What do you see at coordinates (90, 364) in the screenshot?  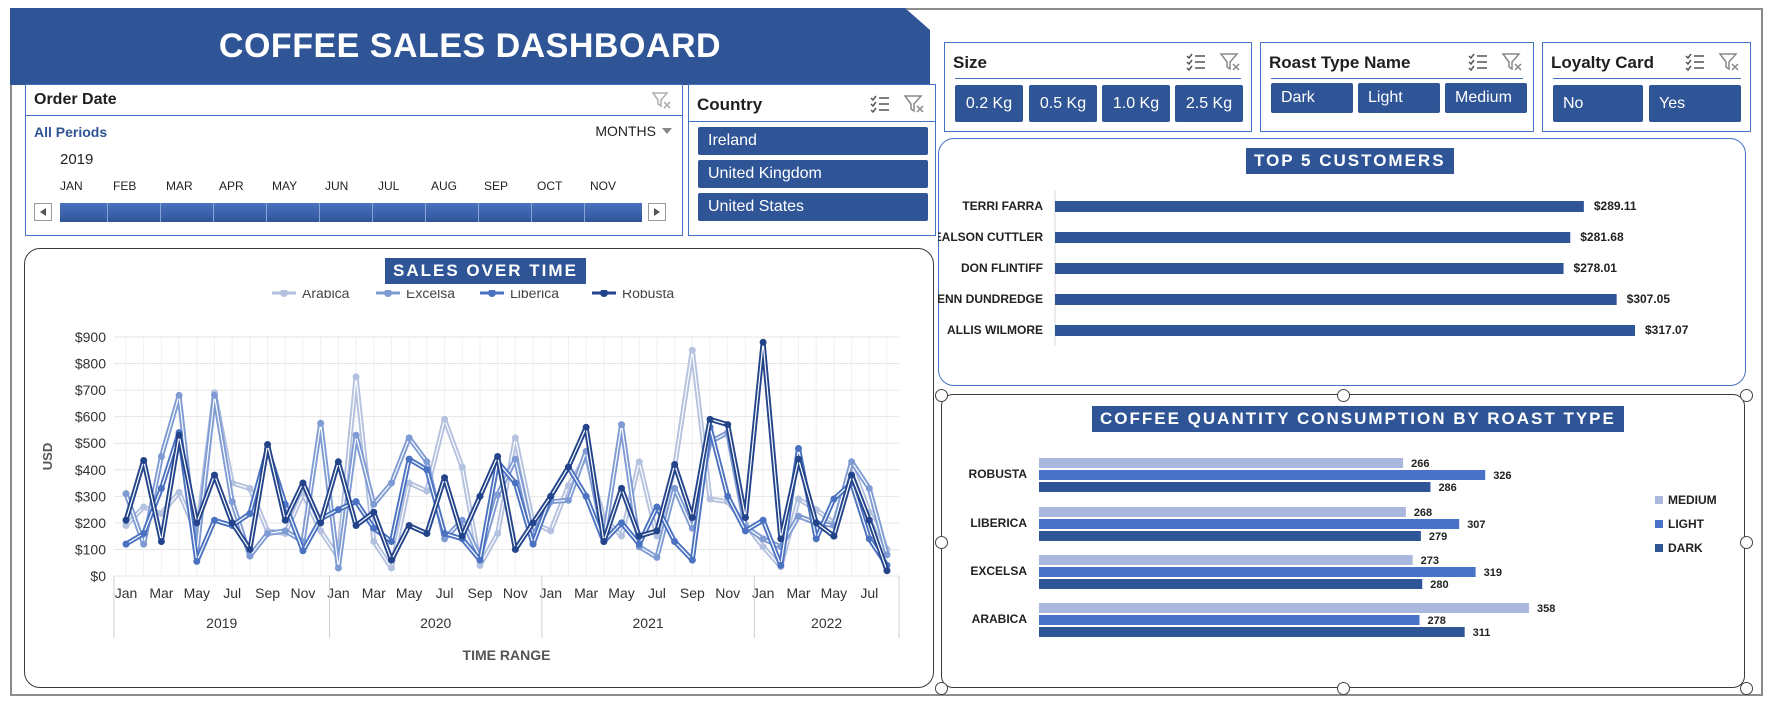 I see `y-tick-label: $800` at bounding box center [90, 364].